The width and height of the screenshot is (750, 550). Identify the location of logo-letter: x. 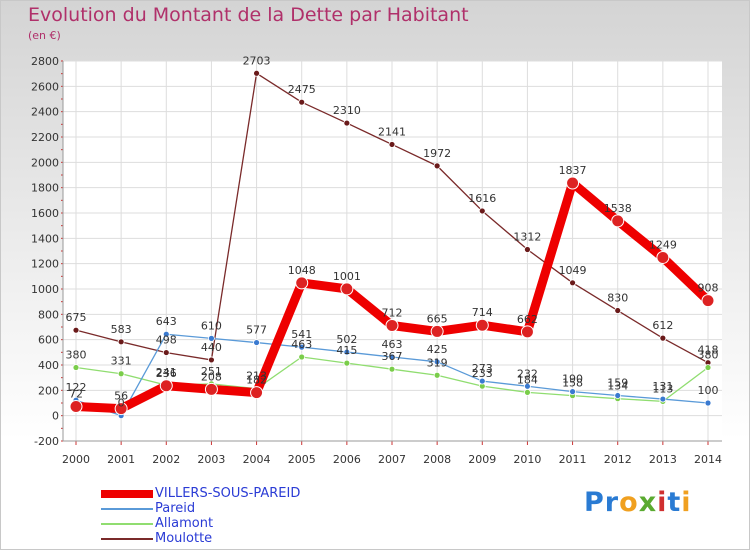
(648, 502).